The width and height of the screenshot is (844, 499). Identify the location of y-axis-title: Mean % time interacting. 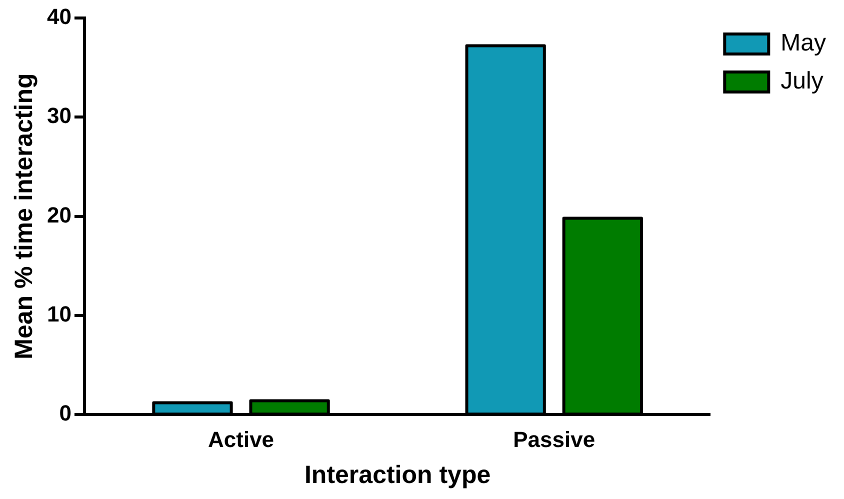
(24, 216).